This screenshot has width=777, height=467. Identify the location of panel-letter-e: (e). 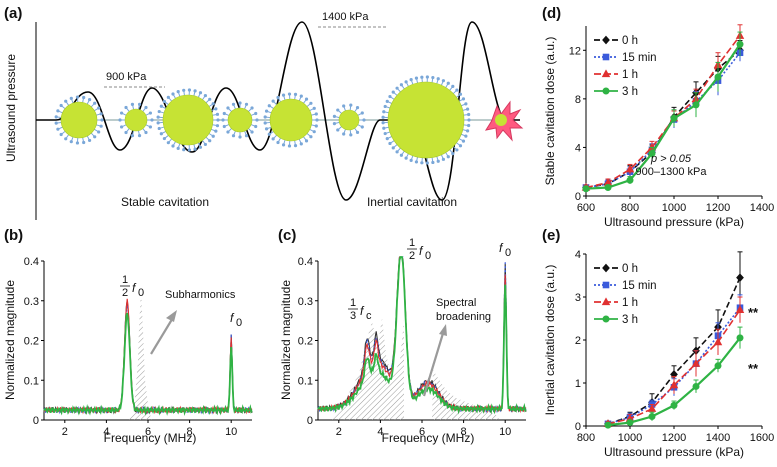
(551, 235).